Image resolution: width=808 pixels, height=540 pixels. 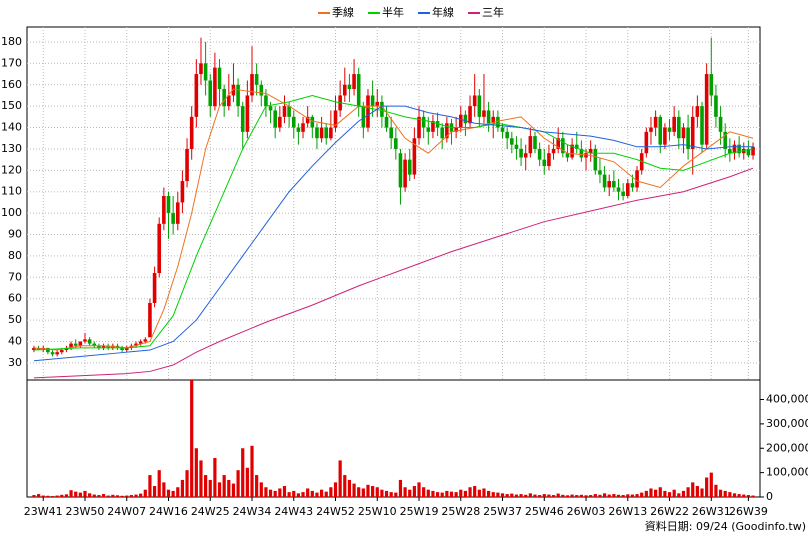 I want to click on y-tick-label: 180, so click(x=11, y=41).